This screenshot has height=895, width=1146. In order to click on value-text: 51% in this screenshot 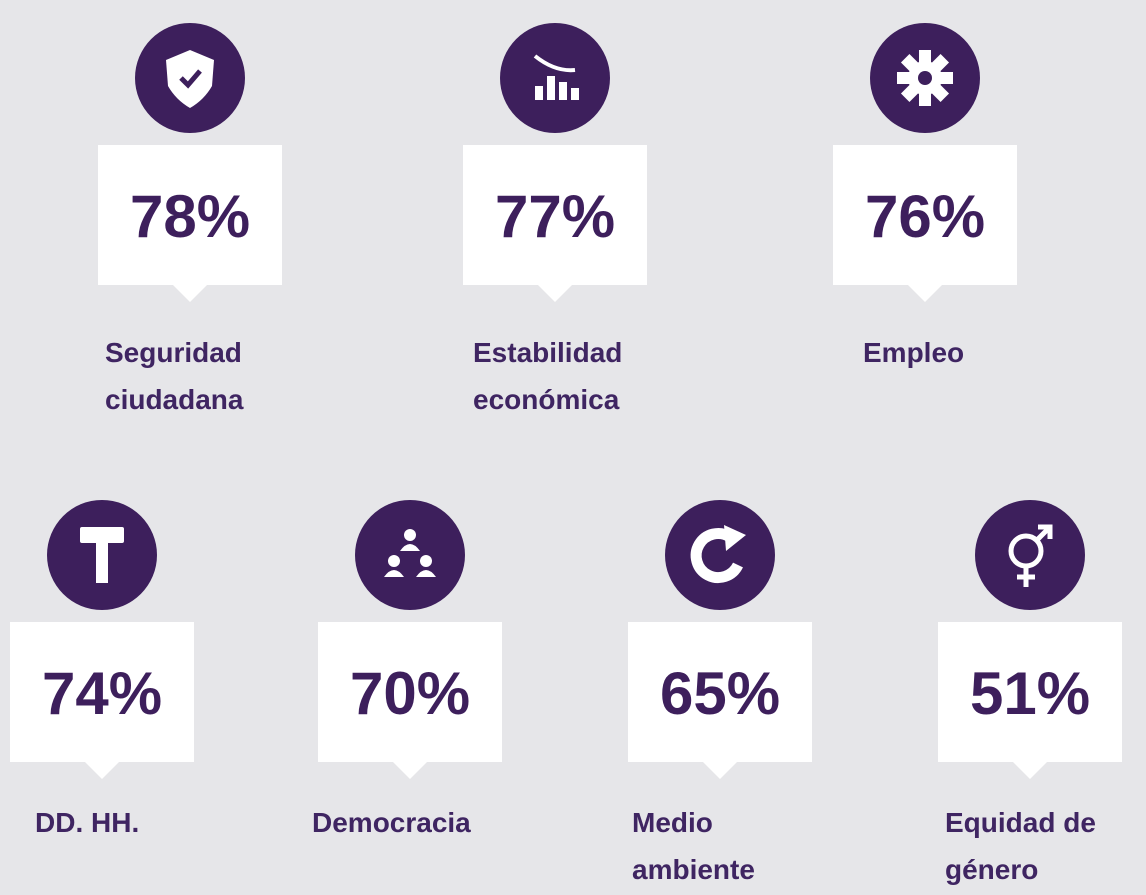, I will do `click(1030, 693)`.